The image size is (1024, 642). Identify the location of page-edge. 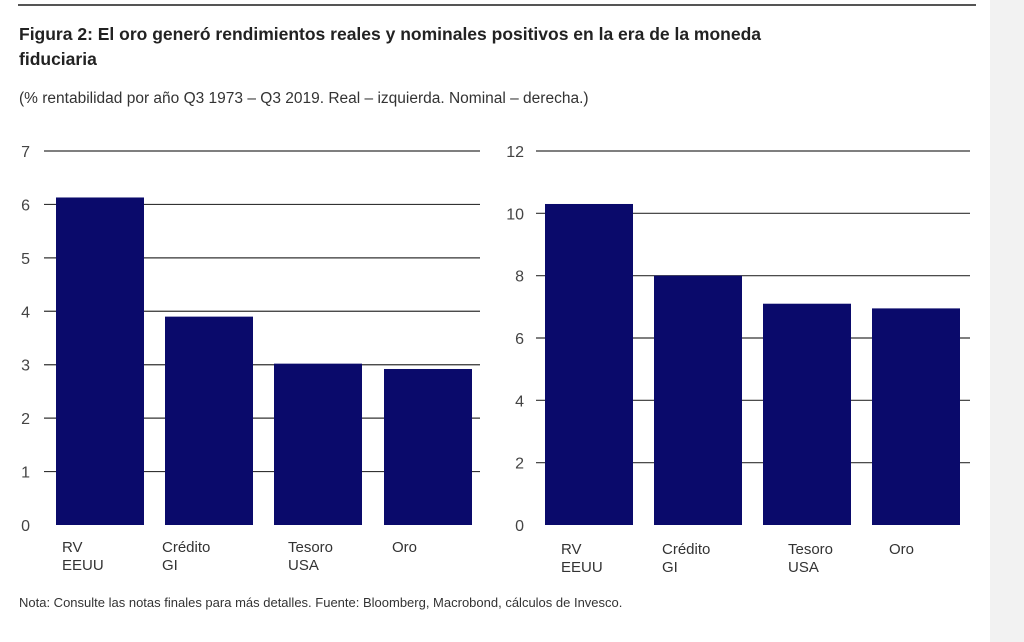
(1007, 321).